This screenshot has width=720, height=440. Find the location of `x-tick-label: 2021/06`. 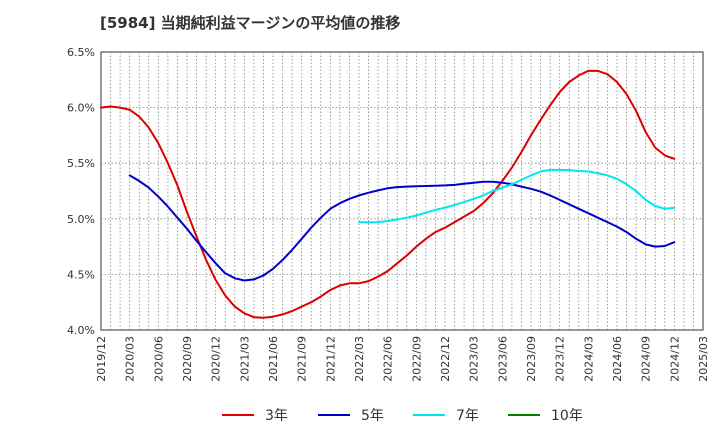

x-tick-label: 2021/06 is located at coordinates (273, 359).